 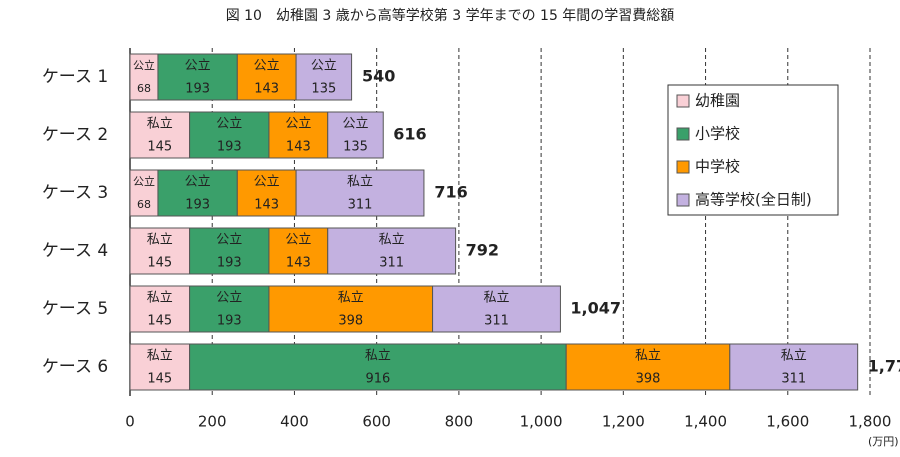 I want to click on total-label: 1,047, so click(x=595, y=308).